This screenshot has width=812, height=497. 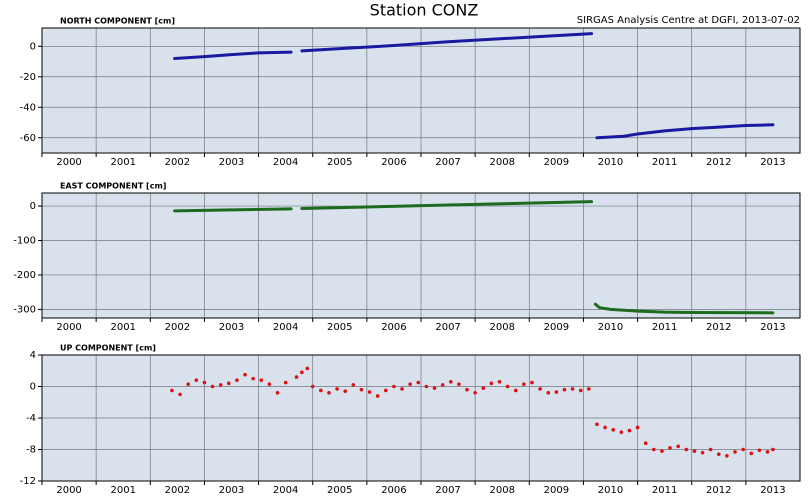 What do you see at coordinates (28, 481) in the screenshot?
I see `y-tick-label: -12` at bounding box center [28, 481].